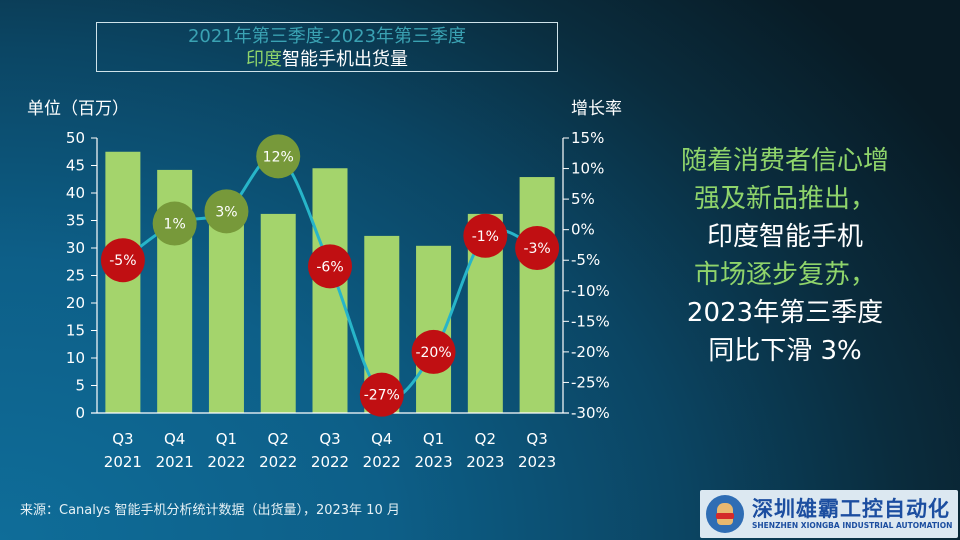 Image resolution: width=960 pixels, height=540 pixels. I want to click on bar-q1-2022, so click(226, 309).